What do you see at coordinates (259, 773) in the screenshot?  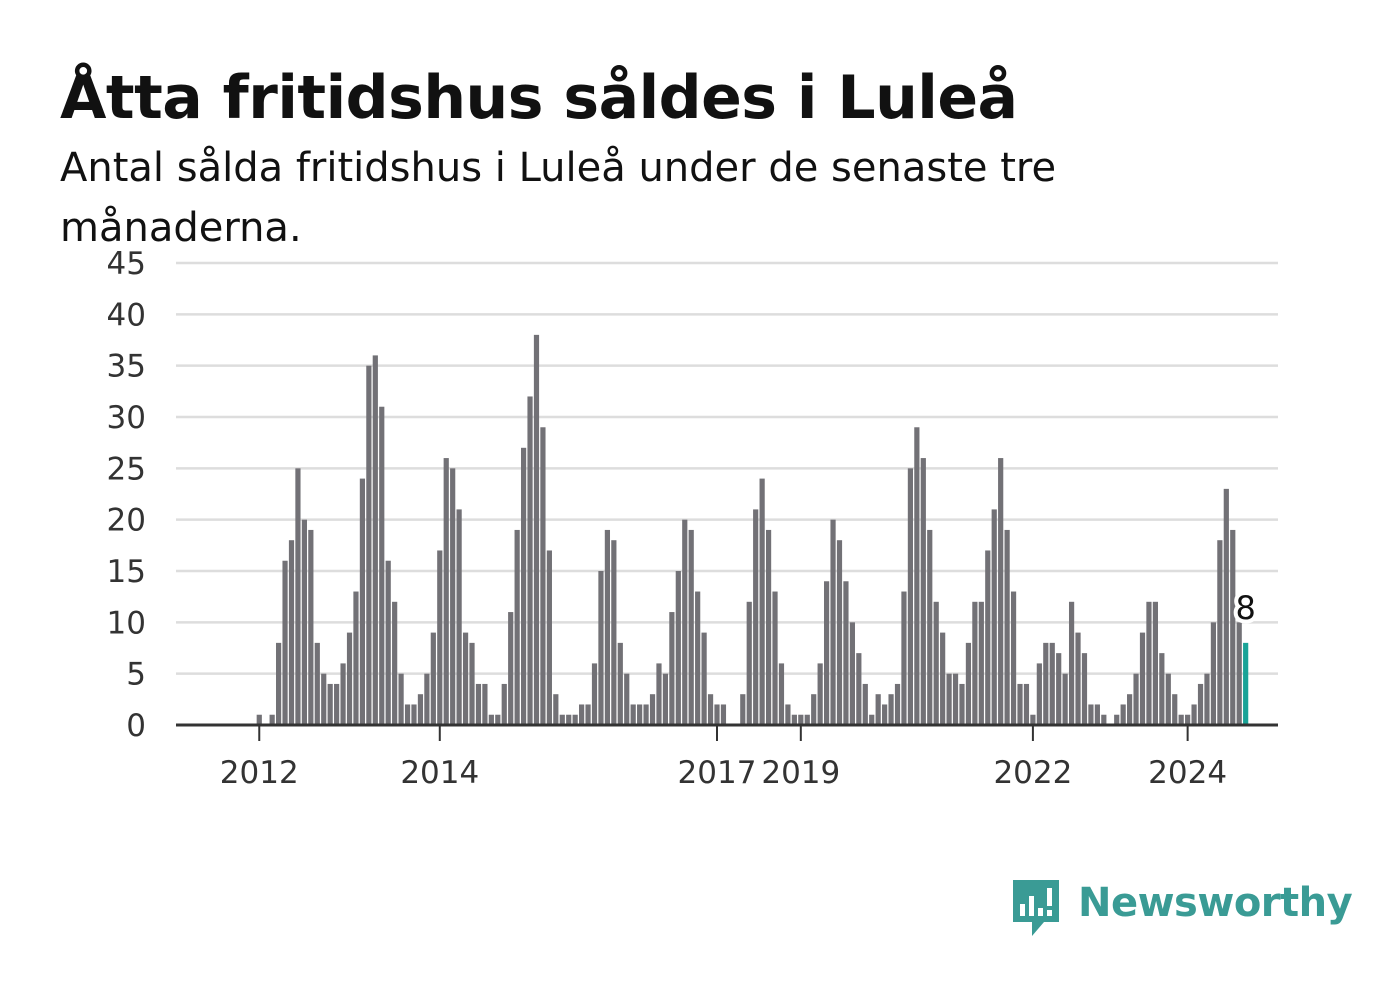 I see `x-tick-label: 2012` at bounding box center [259, 773].